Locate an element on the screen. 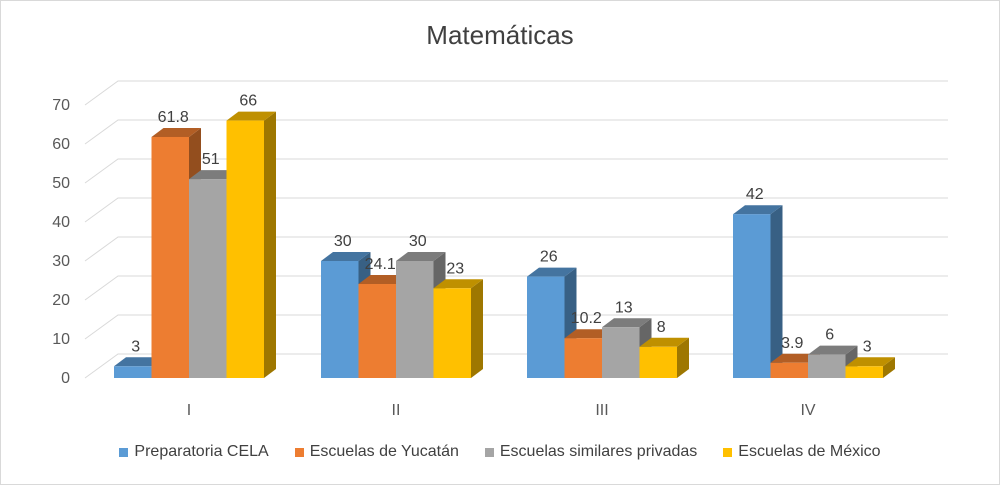  x-tick-label: II is located at coordinates (396, 410).